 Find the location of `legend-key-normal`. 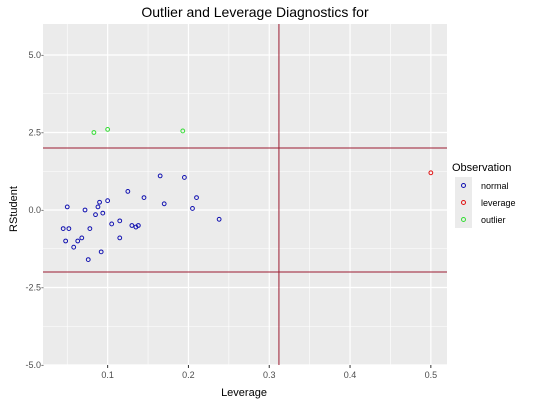

legend-key-normal is located at coordinates (463, 185).